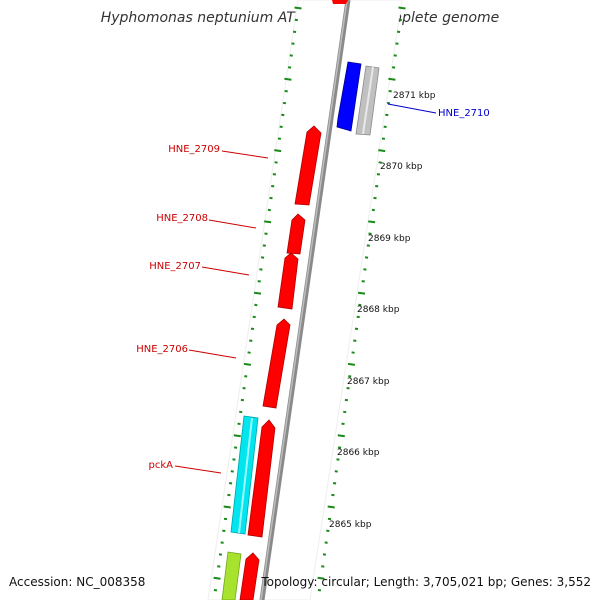 Image resolution: width=600 pixels, height=600 pixels. What do you see at coordinates (296, 234) in the screenshot?
I see `gene-hne2708` at bounding box center [296, 234].